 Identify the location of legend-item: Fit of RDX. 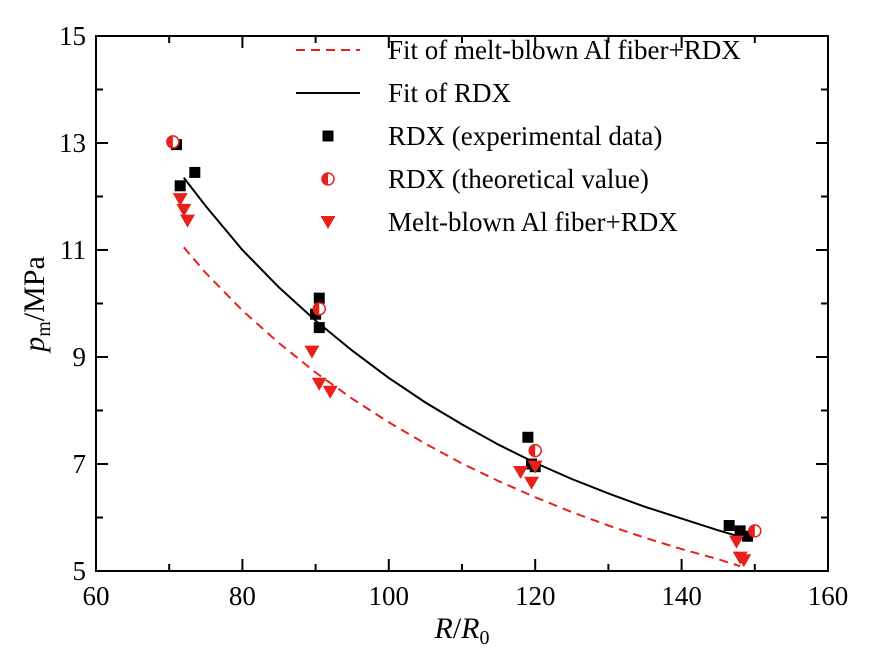
(404, 93).